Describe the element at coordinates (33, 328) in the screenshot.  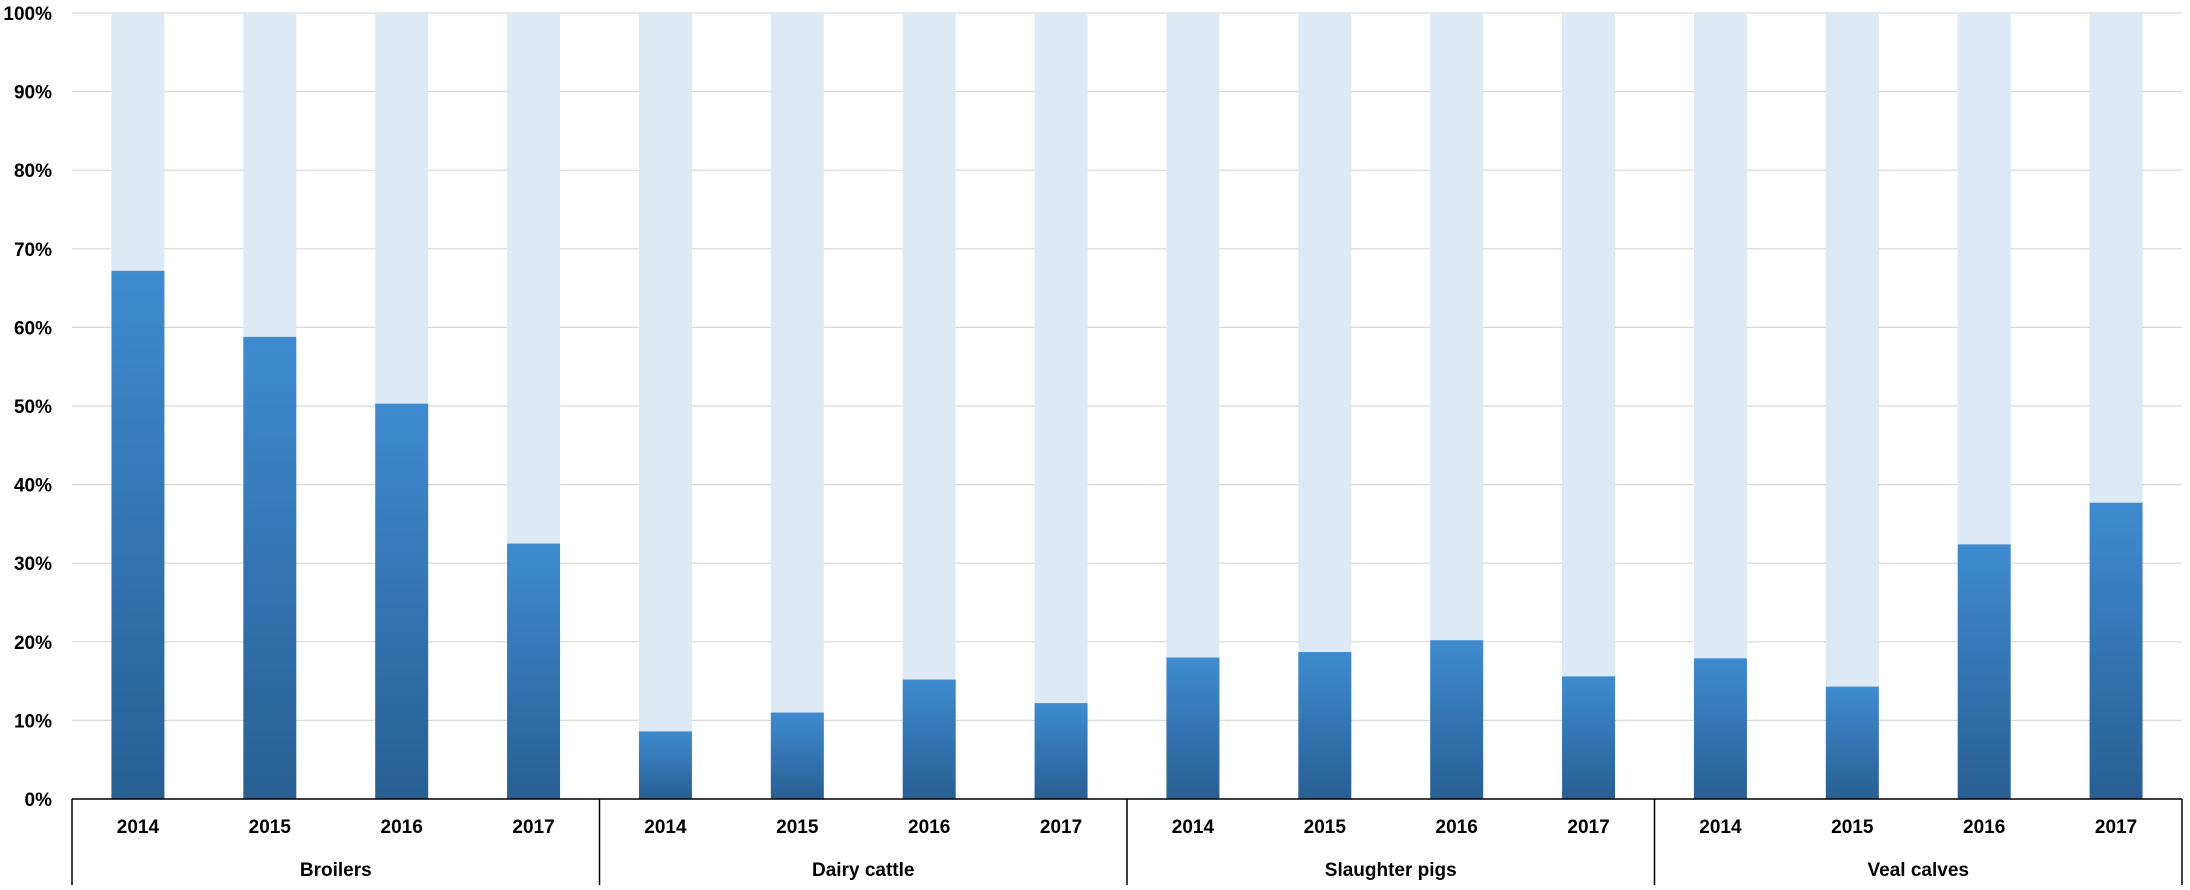
I see `y-tick-label: 60%` at that location.